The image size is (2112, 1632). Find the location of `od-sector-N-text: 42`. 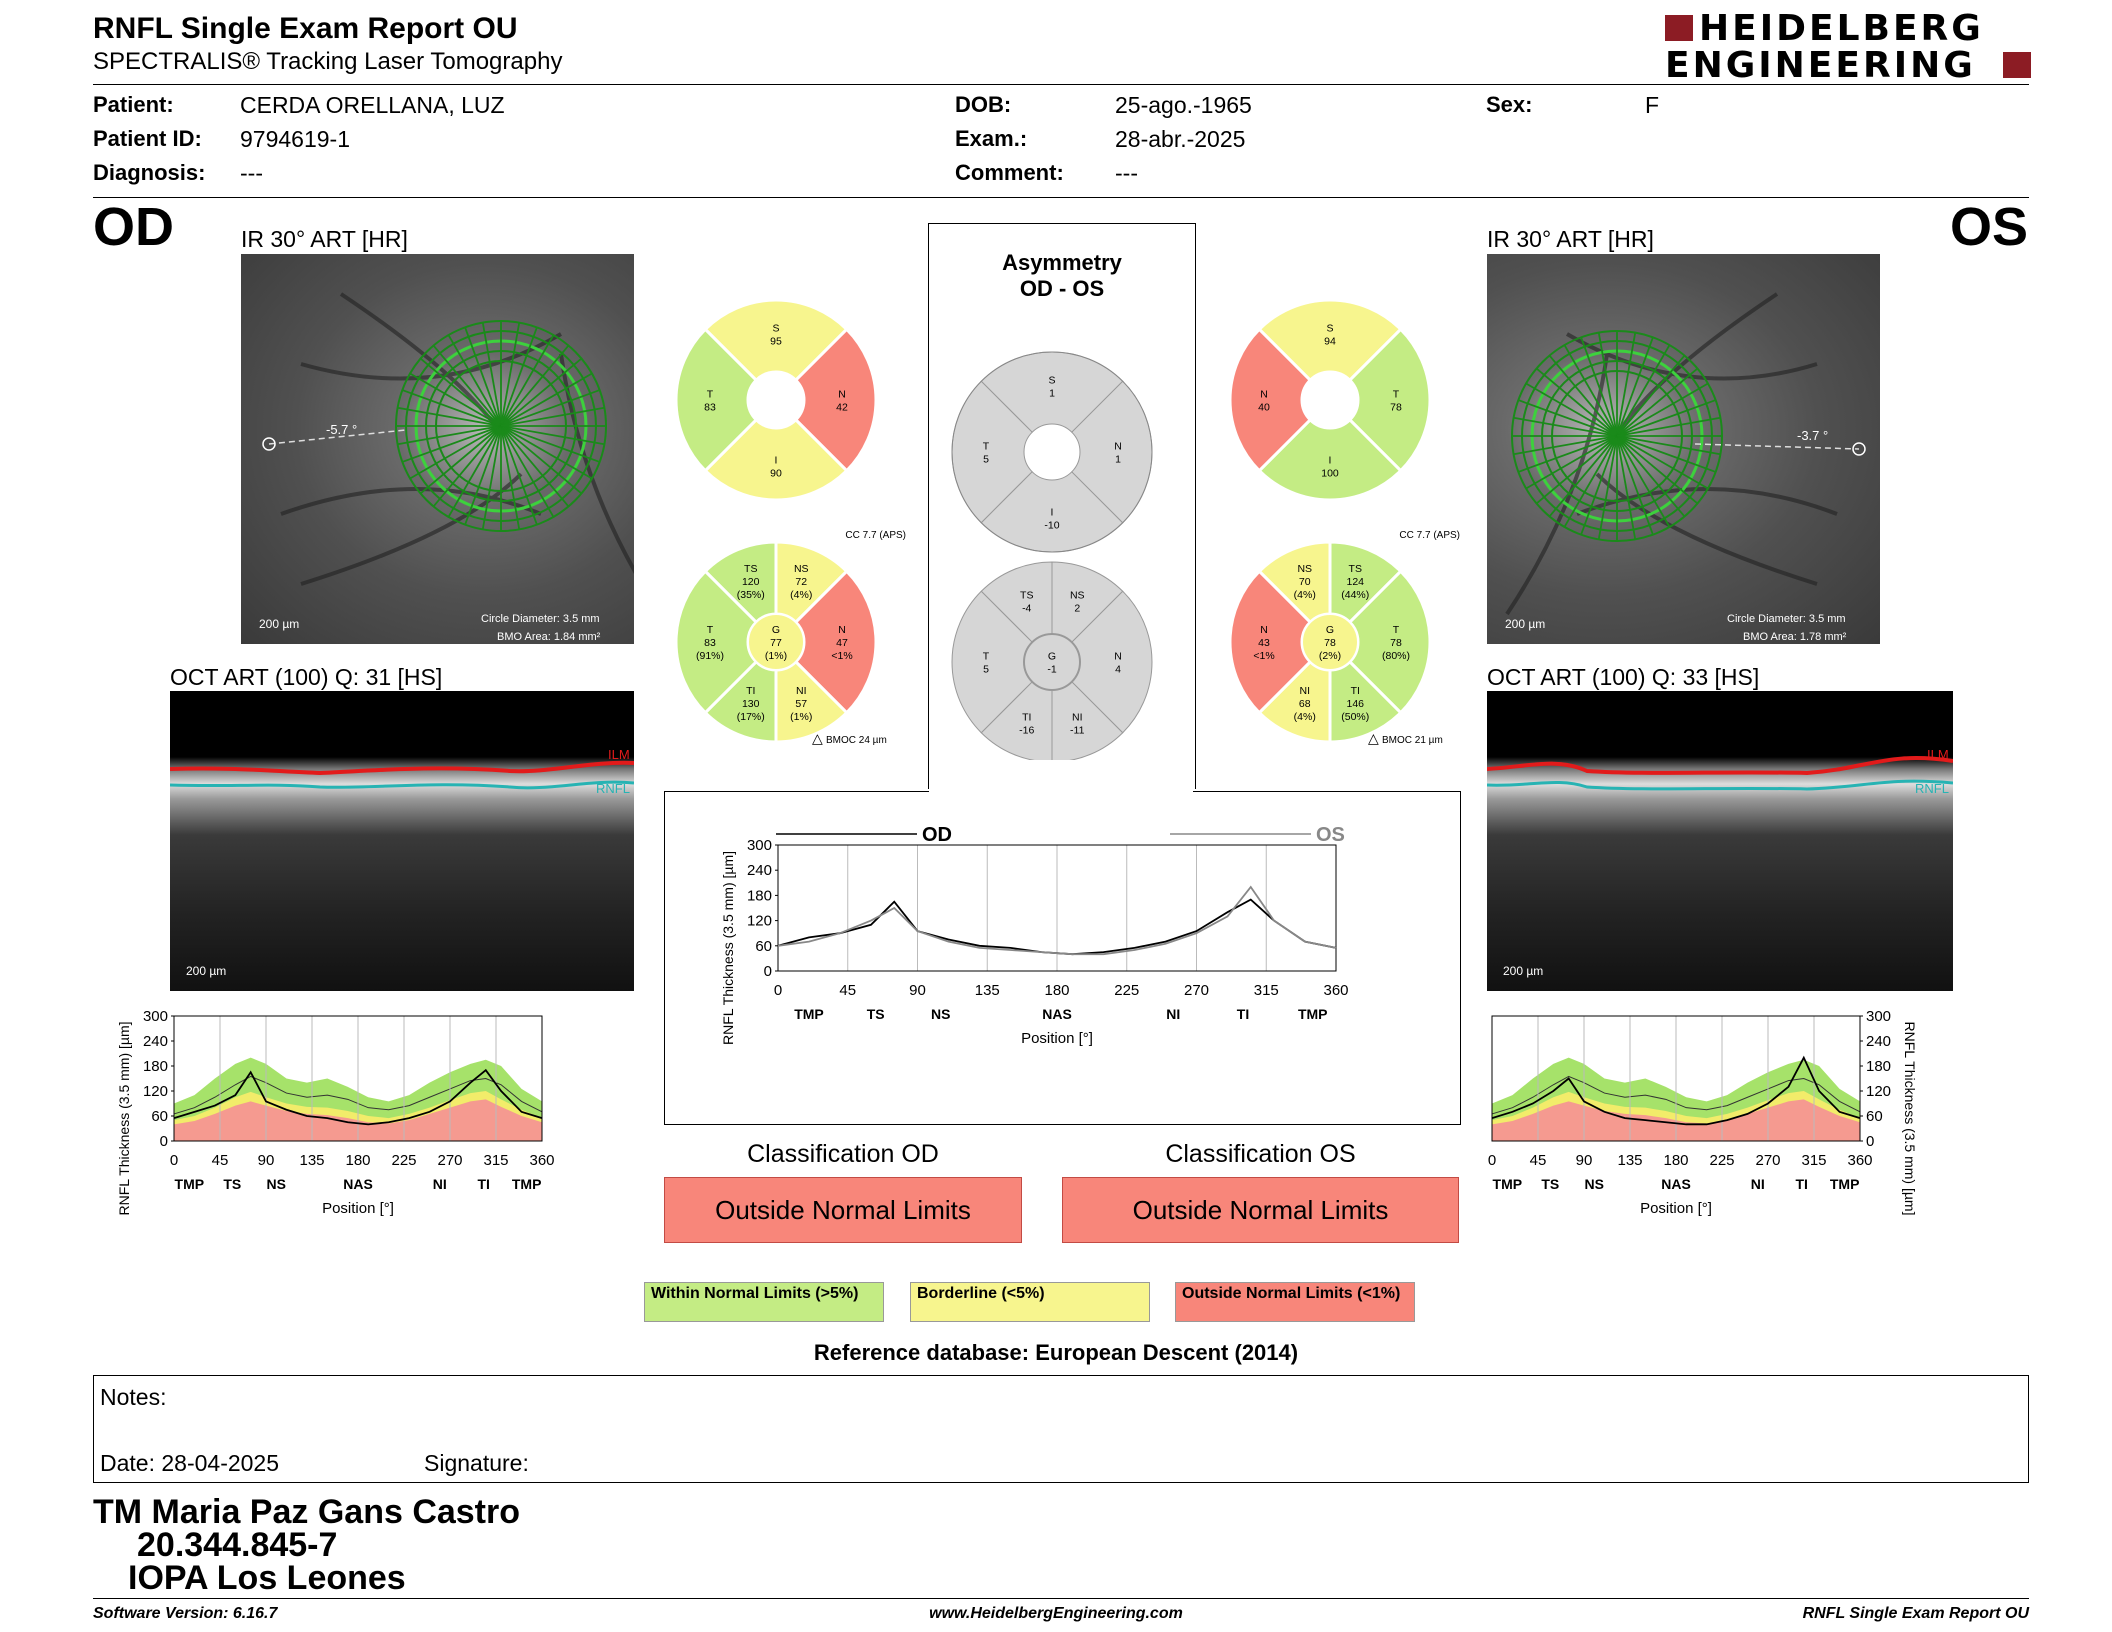

od-sector-N-text: 42 is located at coordinates (842, 408).